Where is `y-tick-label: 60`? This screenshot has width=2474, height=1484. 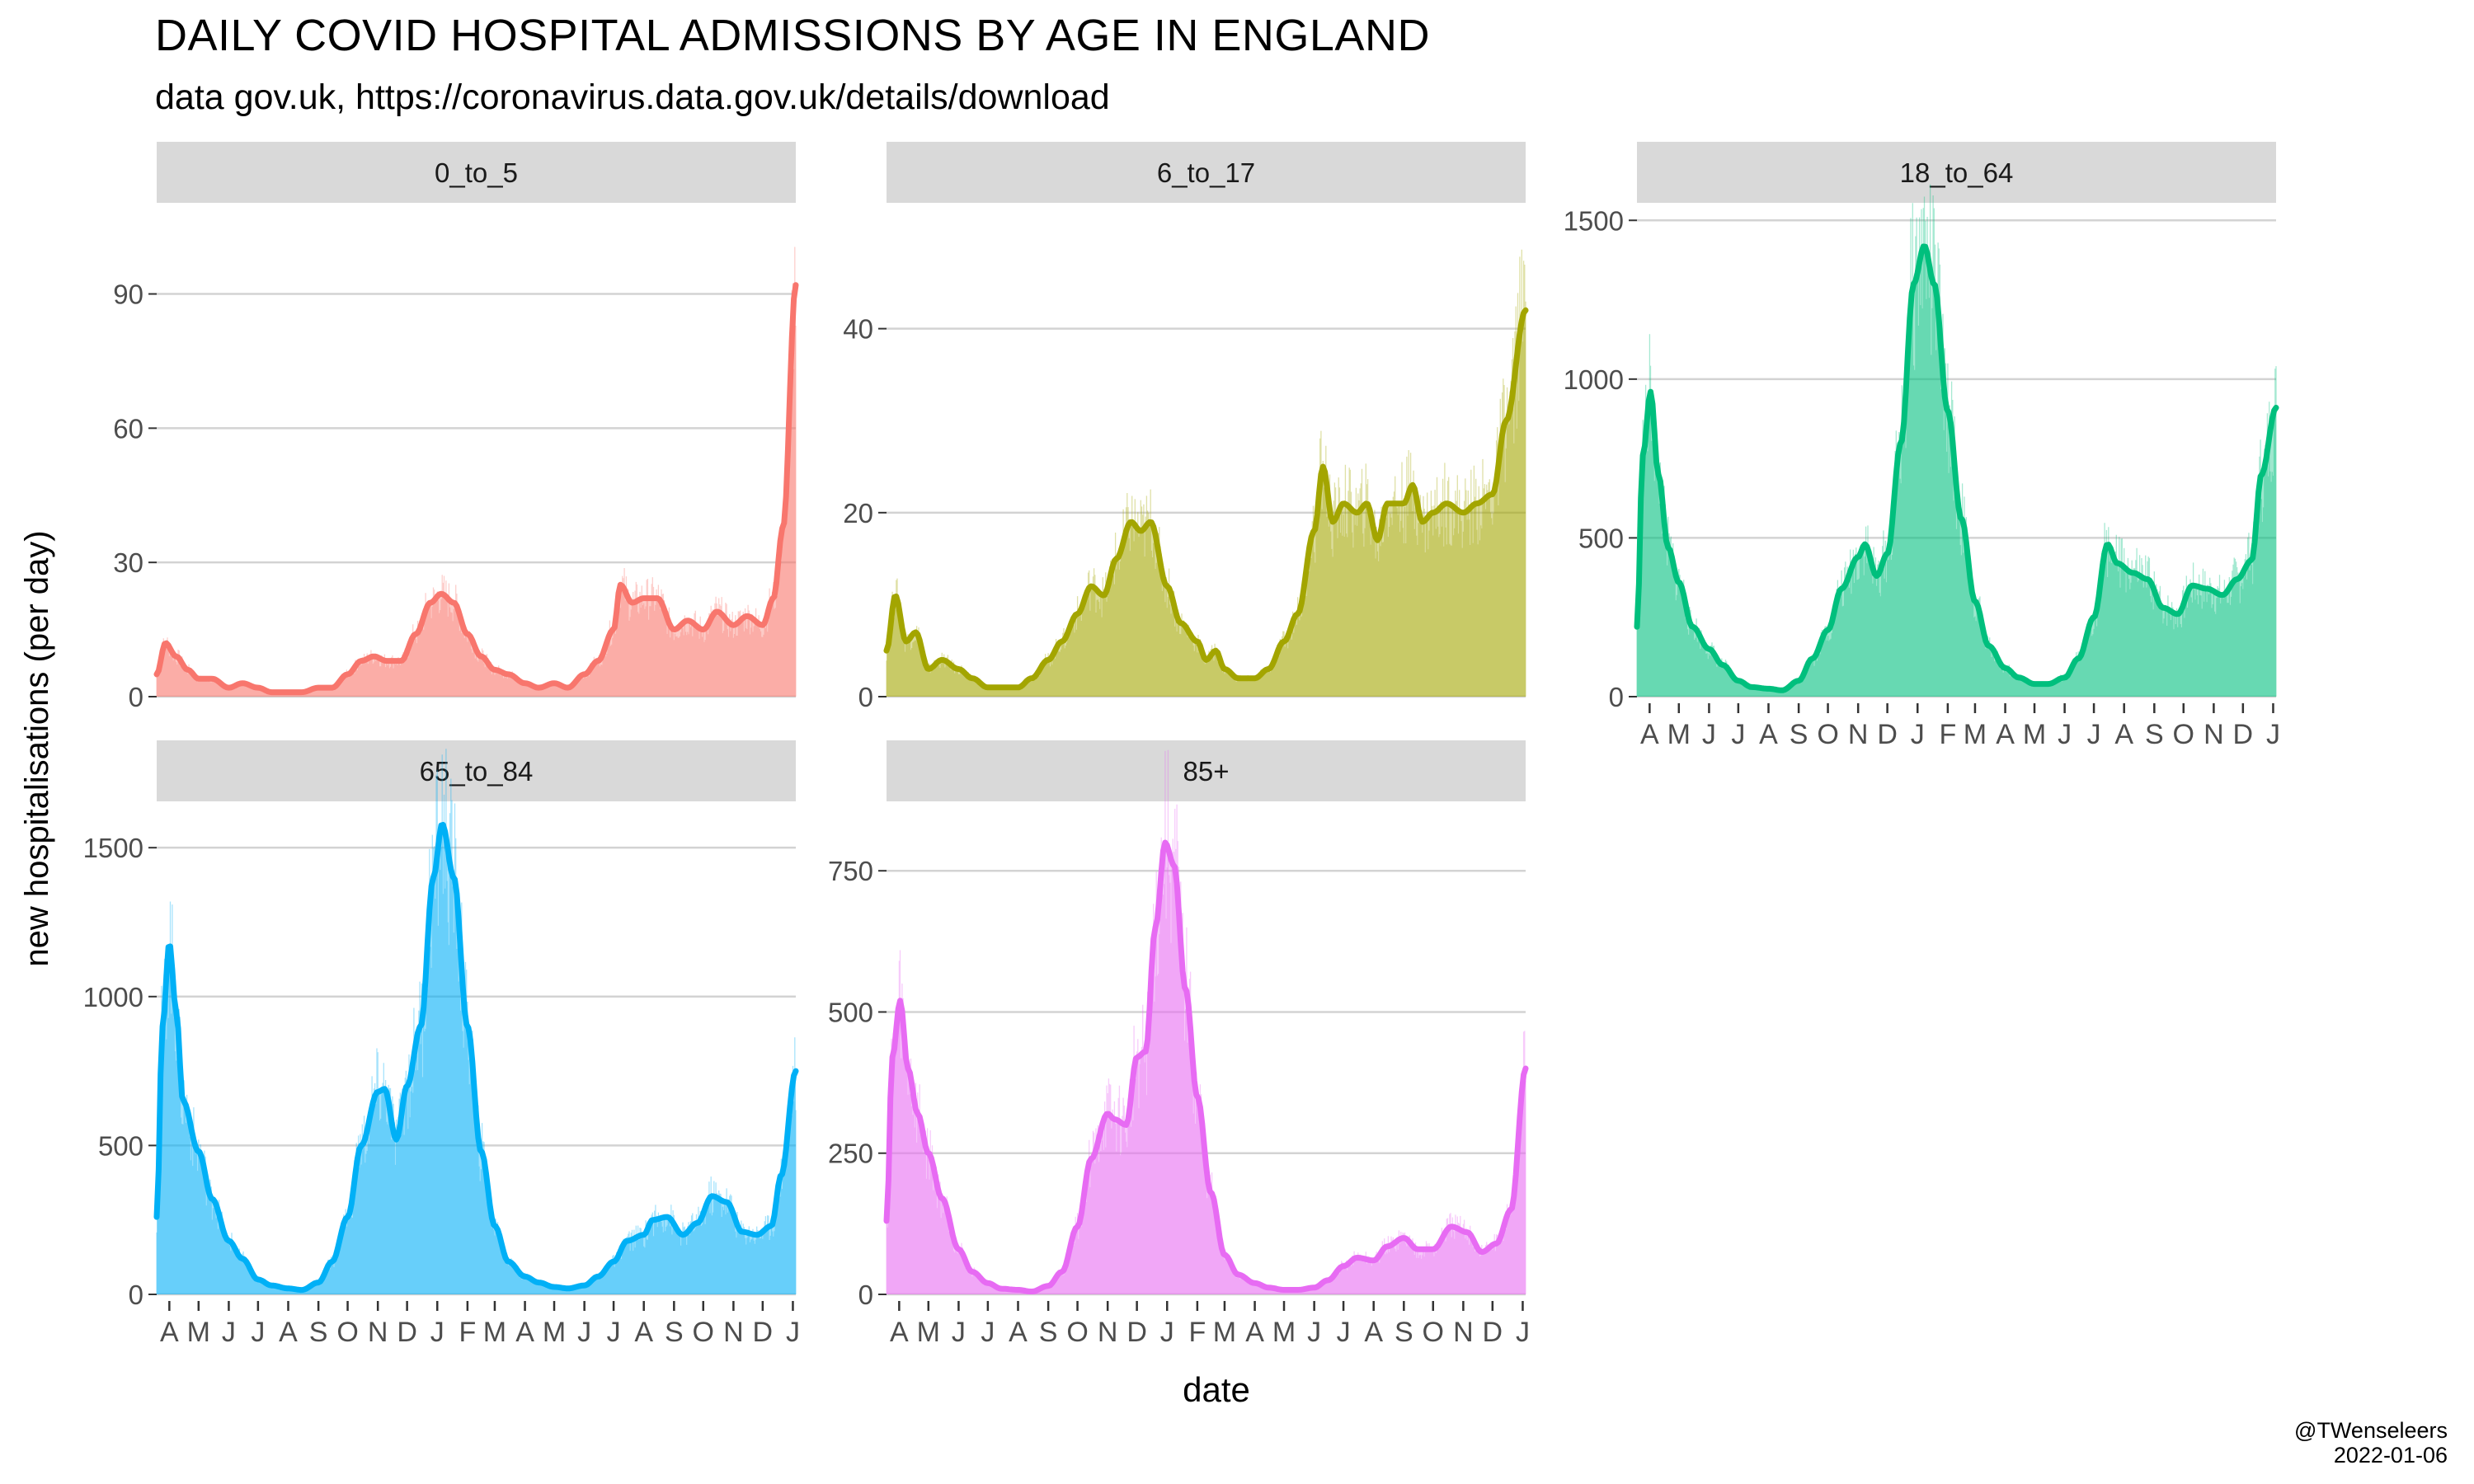
y-tick-label: 60 is located at coordinates (128, 428).